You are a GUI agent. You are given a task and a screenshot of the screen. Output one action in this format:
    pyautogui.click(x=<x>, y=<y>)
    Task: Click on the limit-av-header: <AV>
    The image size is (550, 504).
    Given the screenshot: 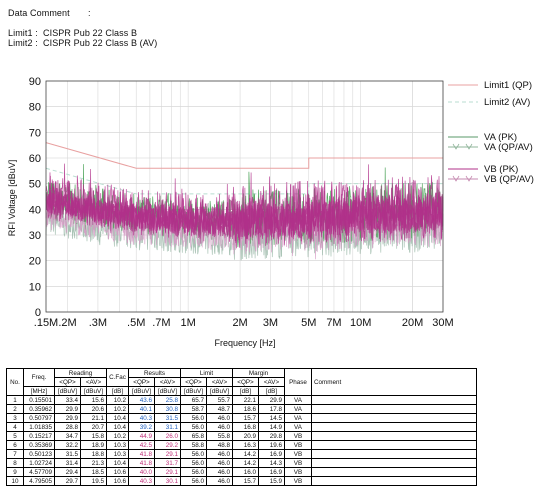 What is the action you would take?
    pyautogui.click(x=219, y=382)
    